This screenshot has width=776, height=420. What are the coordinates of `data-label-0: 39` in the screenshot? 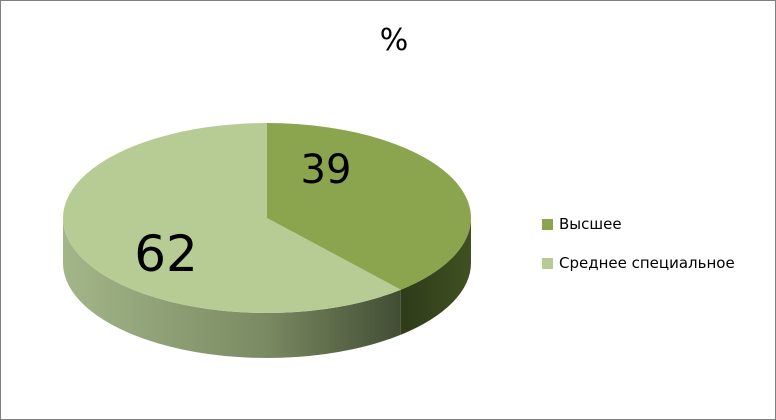 It's located at (326, 170).